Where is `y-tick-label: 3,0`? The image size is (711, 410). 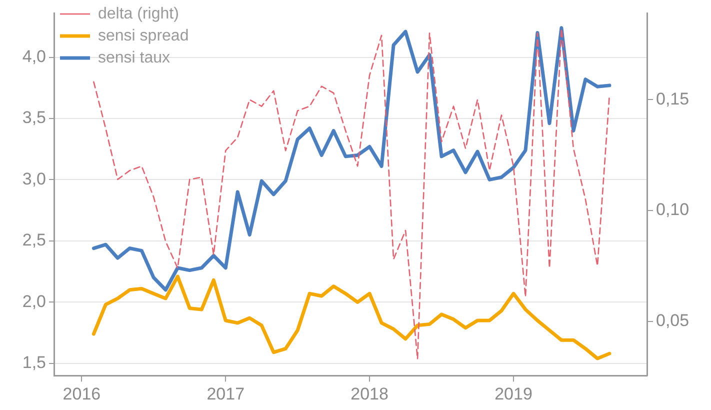
y-tick-label: 3,0 is located at coordinates (34, 178).